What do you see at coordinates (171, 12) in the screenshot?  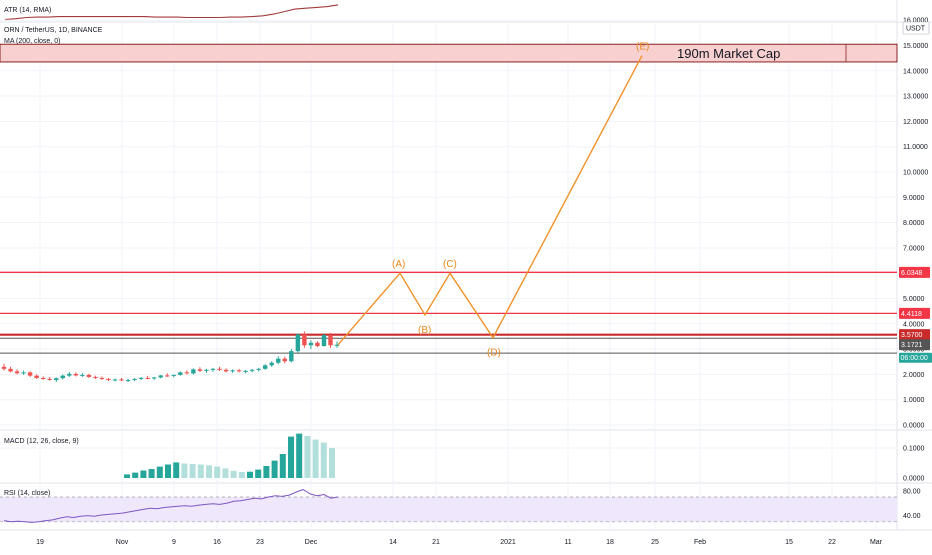 I see `atr-line` at bounding box center [171, 12].